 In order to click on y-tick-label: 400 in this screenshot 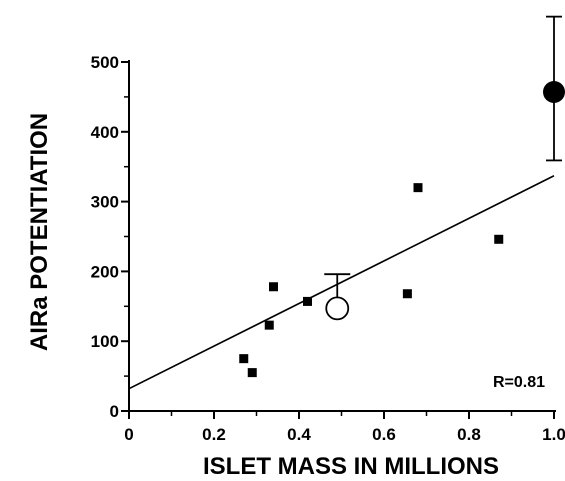, I will do `click(105, 132)`.